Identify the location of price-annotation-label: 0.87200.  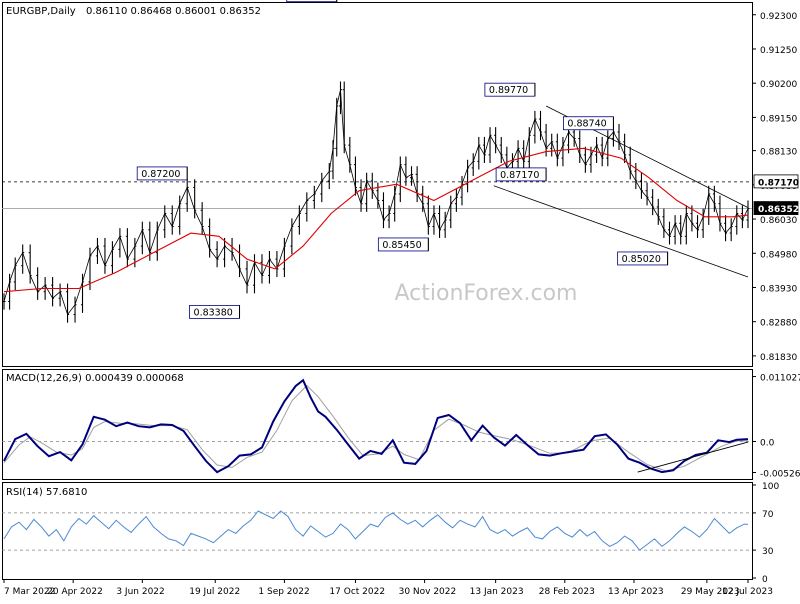
(160, 174).